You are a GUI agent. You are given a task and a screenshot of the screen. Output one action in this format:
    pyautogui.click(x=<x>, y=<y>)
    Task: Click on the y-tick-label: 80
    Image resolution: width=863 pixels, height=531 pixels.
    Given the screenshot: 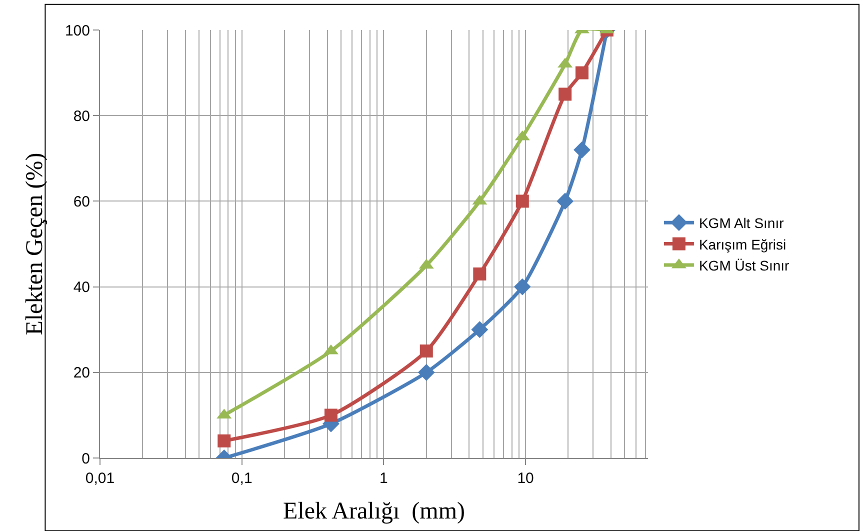 What is the action you would take?
    pyautogui.click(x=81, y=116)
    